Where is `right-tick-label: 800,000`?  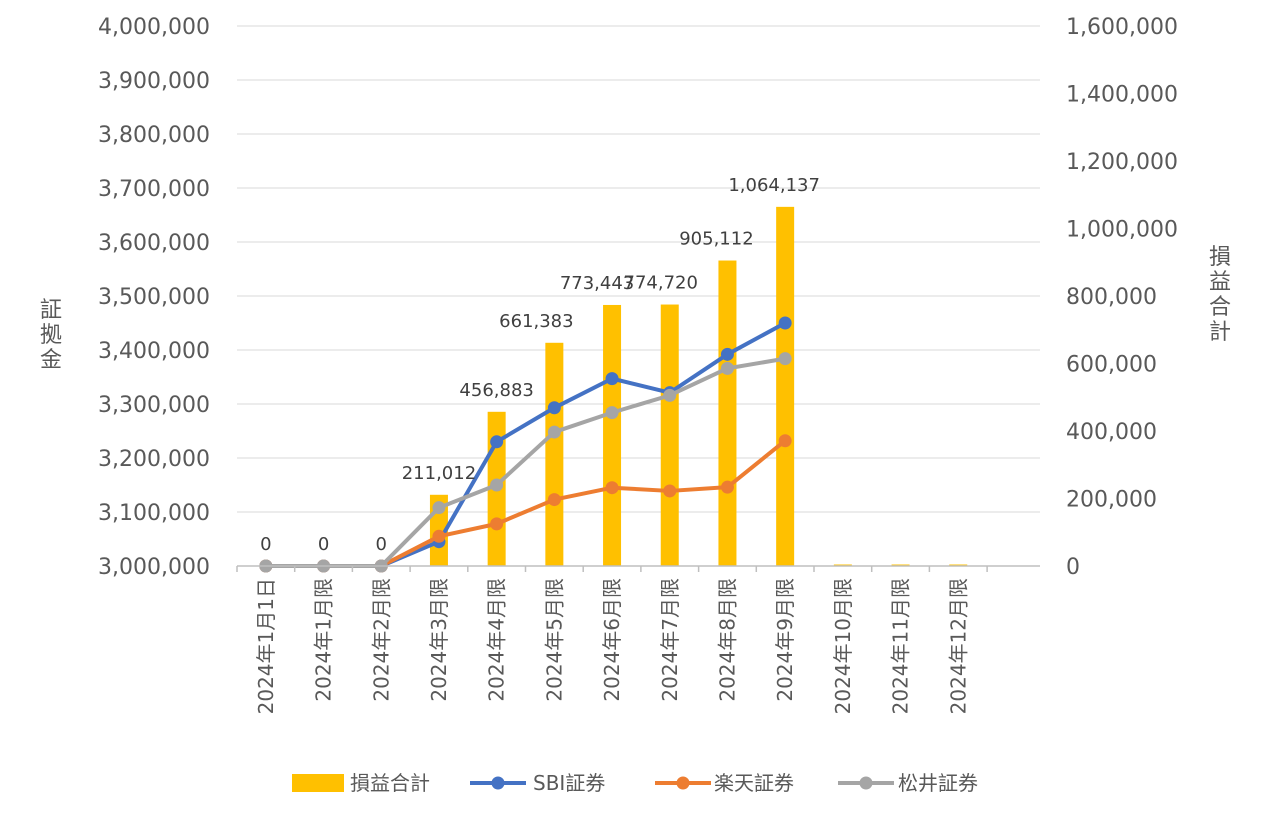 right-tick-label: 800,000 is located at coordinates (1111, 297).